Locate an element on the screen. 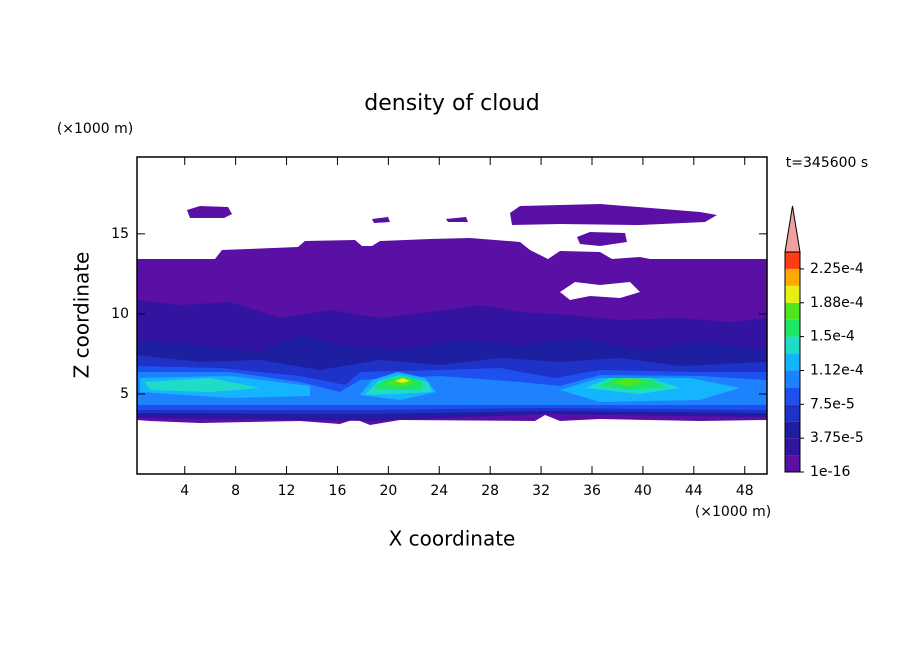 This screenshot has height=654, width=904. colorbar-tick-label: 1.12e-4 is located at coordinates (837, 370).